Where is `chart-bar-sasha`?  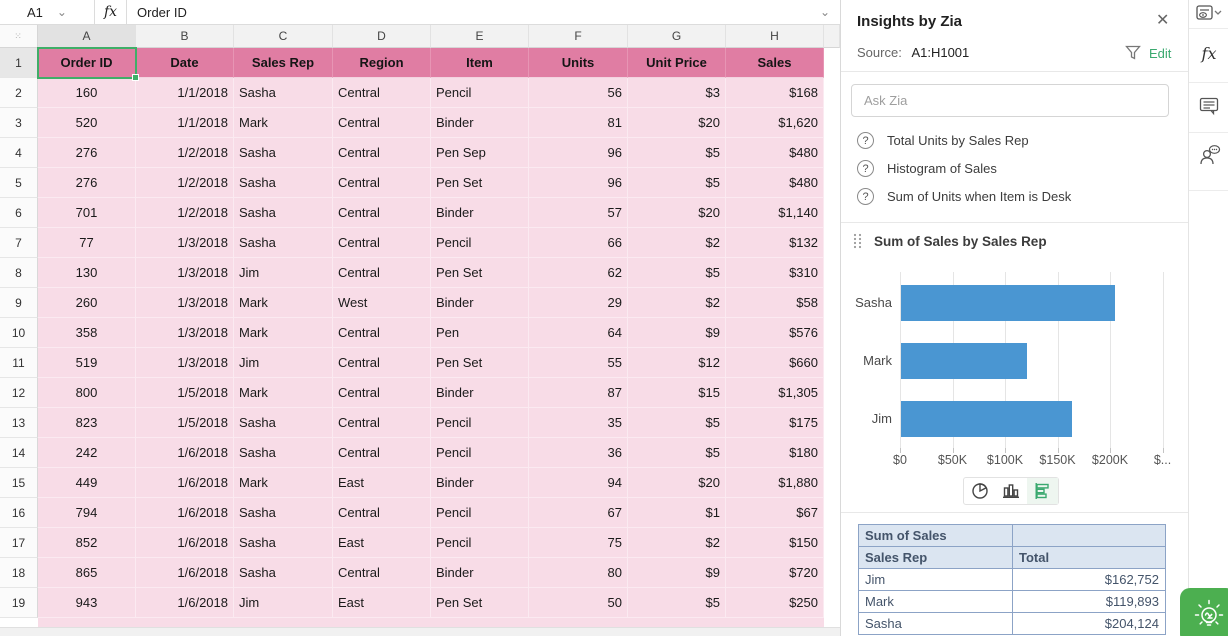
chart-bar-sasha is located at coordinates (1008, 303).